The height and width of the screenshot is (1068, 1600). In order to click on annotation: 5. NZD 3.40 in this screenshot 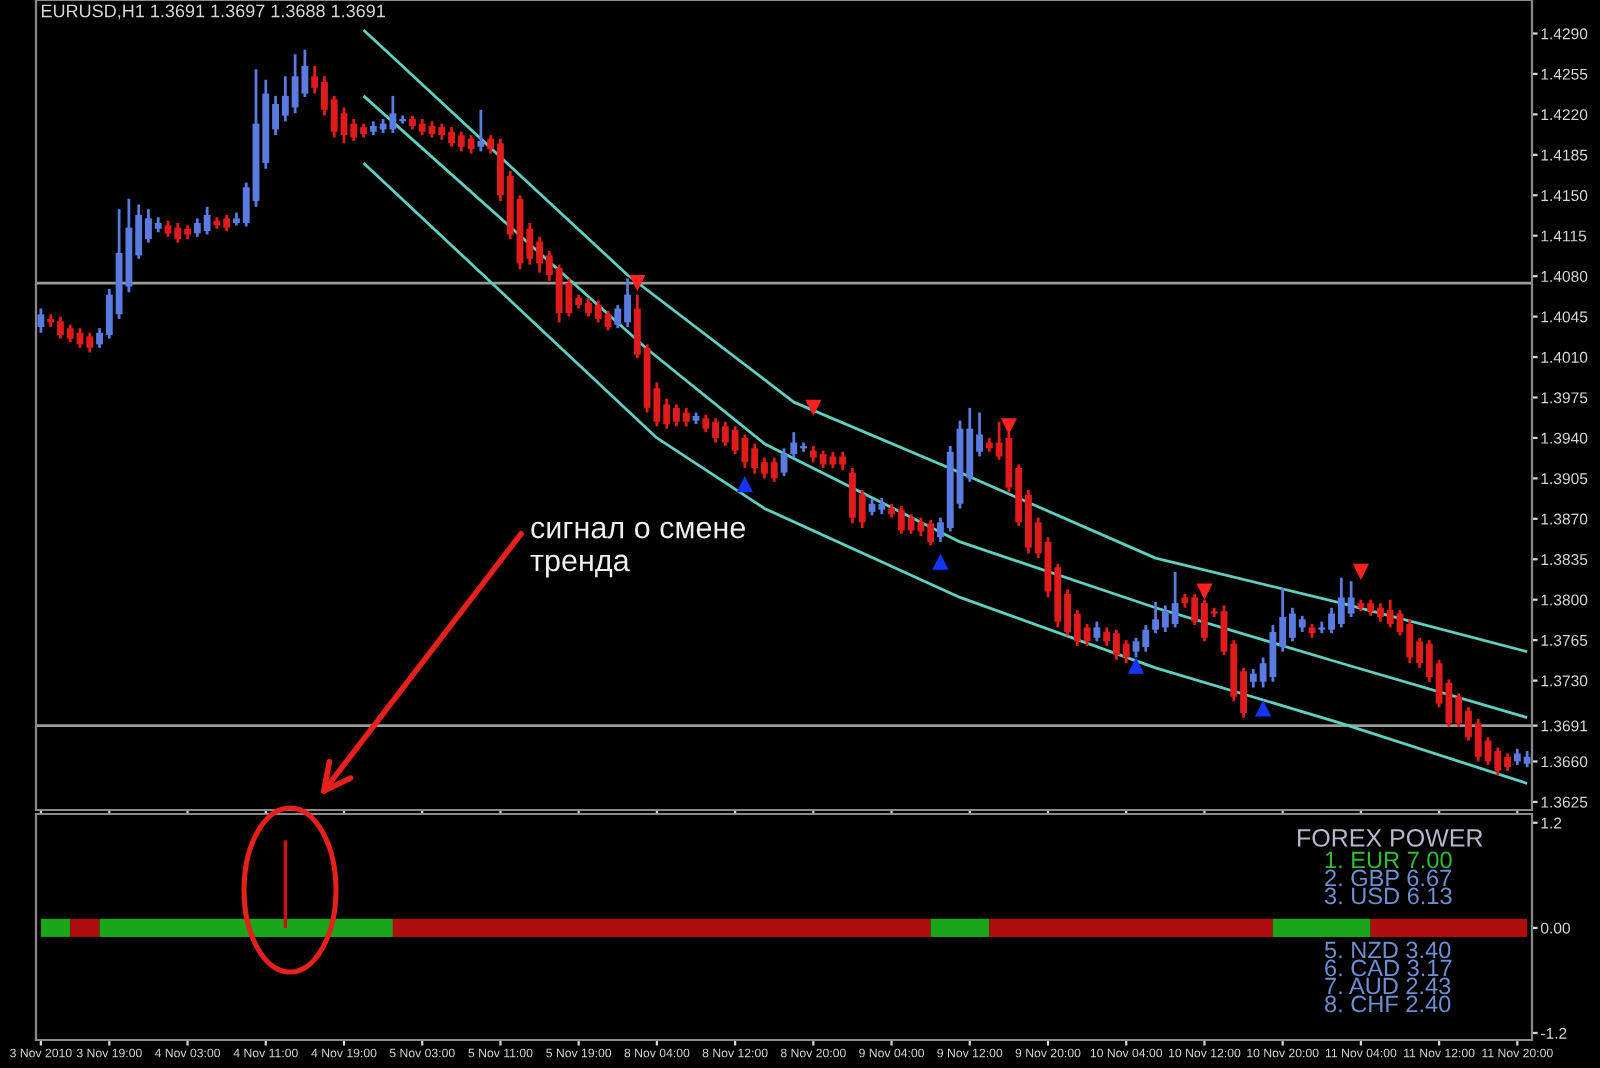, I will do `click(1387, 950)`.